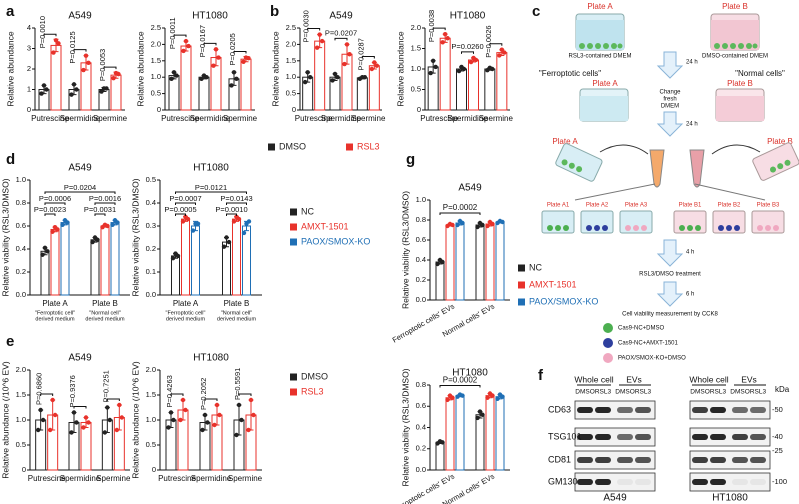 The width and height of the screenshot is (799, 504). I want to click on marker-label: -50, so click(777, 409).